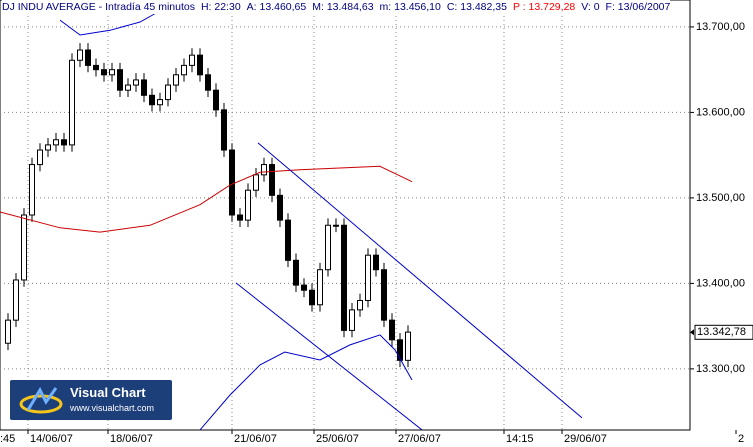 Image resolution: width=753 pixels, height=447 pixels. Describe the element at coordinates (276, 7) in the screenshot. I see `header-field: A: 13.460,65` at that location.